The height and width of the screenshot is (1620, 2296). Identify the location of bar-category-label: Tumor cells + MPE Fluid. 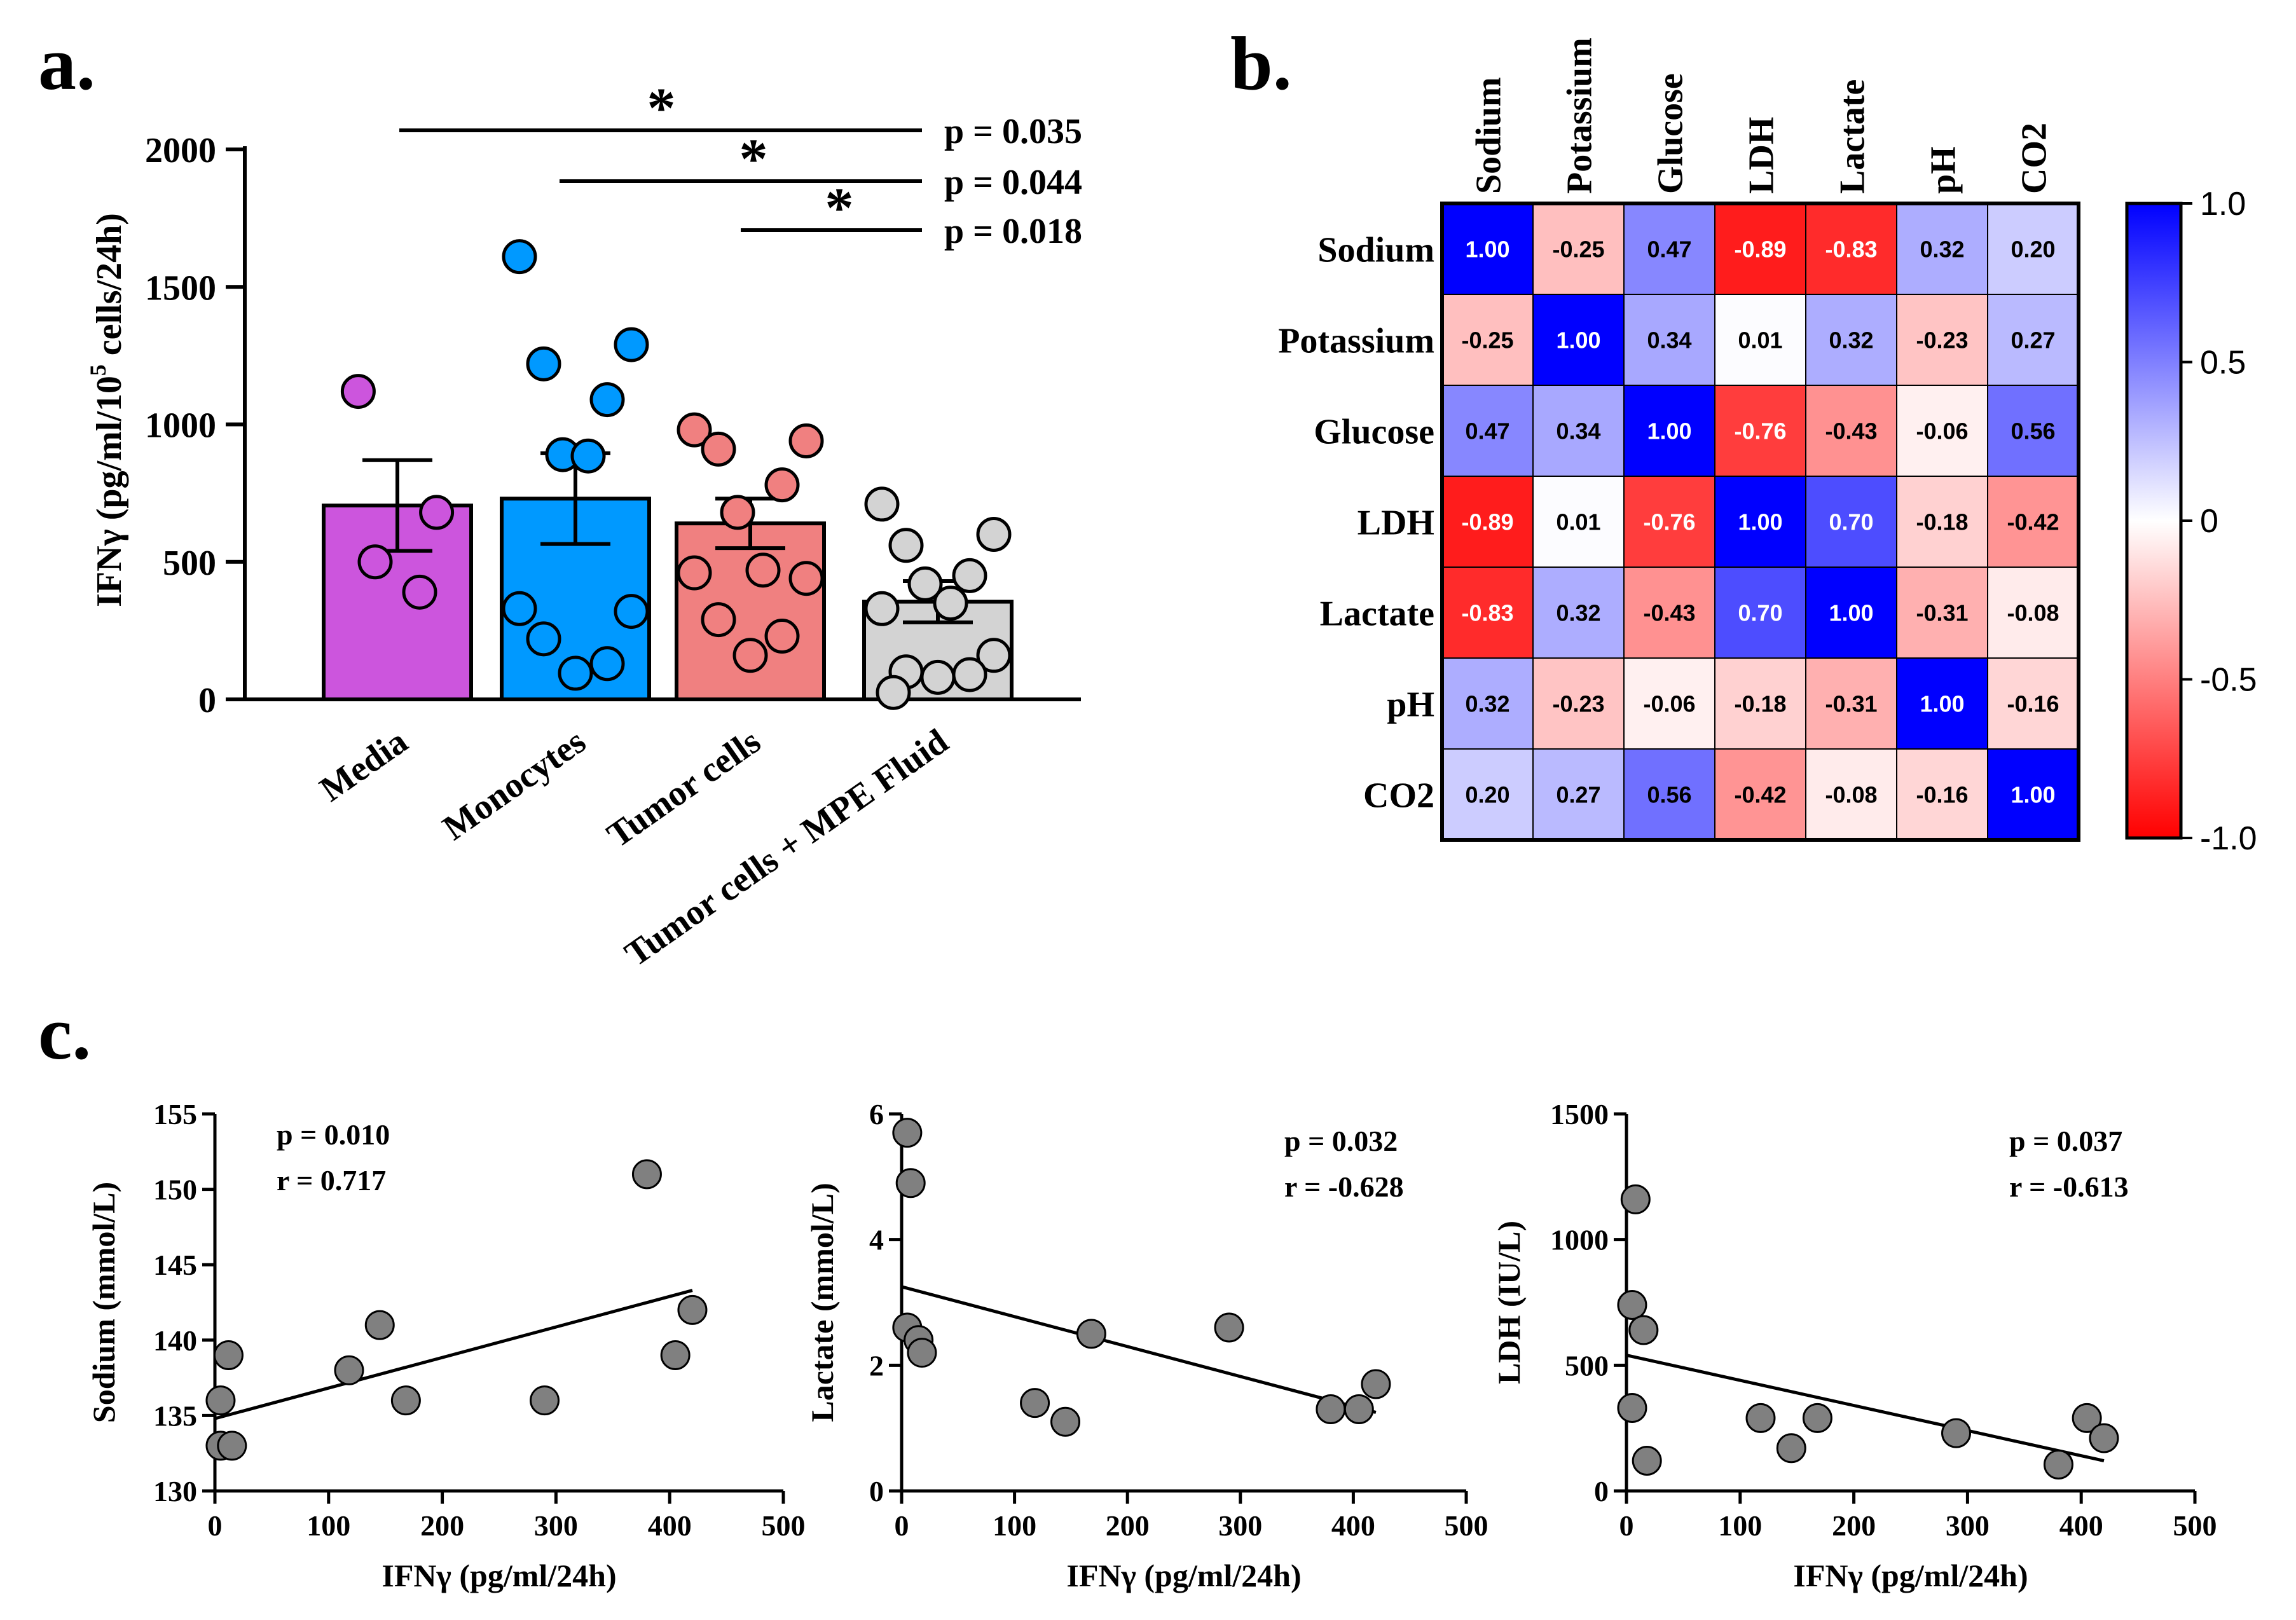
(787, 848).